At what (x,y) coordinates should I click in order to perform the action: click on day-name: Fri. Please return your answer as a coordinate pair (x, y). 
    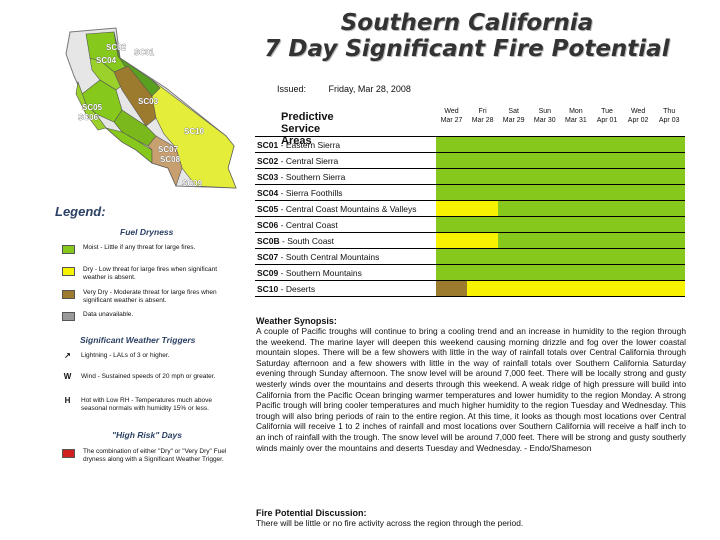
    Looking at the image, I should click on (482, 111).